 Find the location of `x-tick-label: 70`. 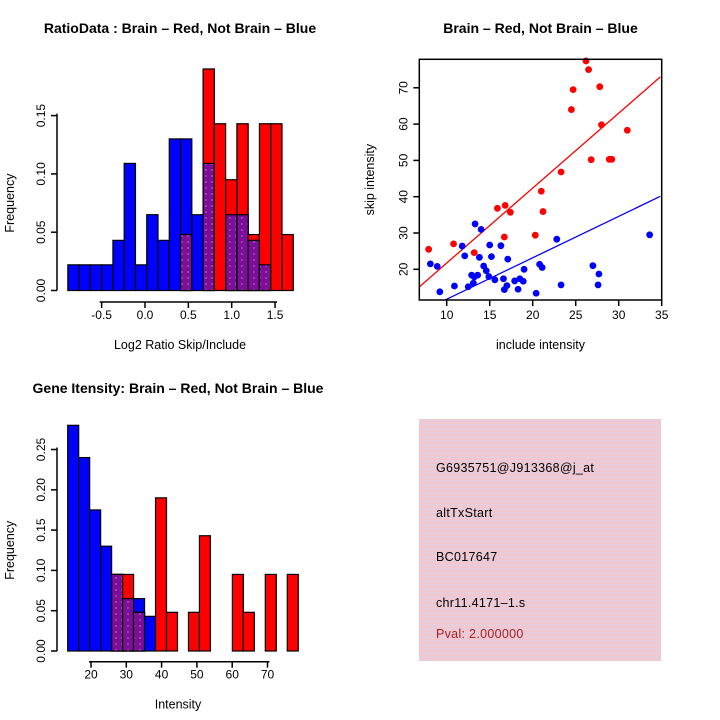

x-tick-label: 70 is located at coordinates (268, 675).